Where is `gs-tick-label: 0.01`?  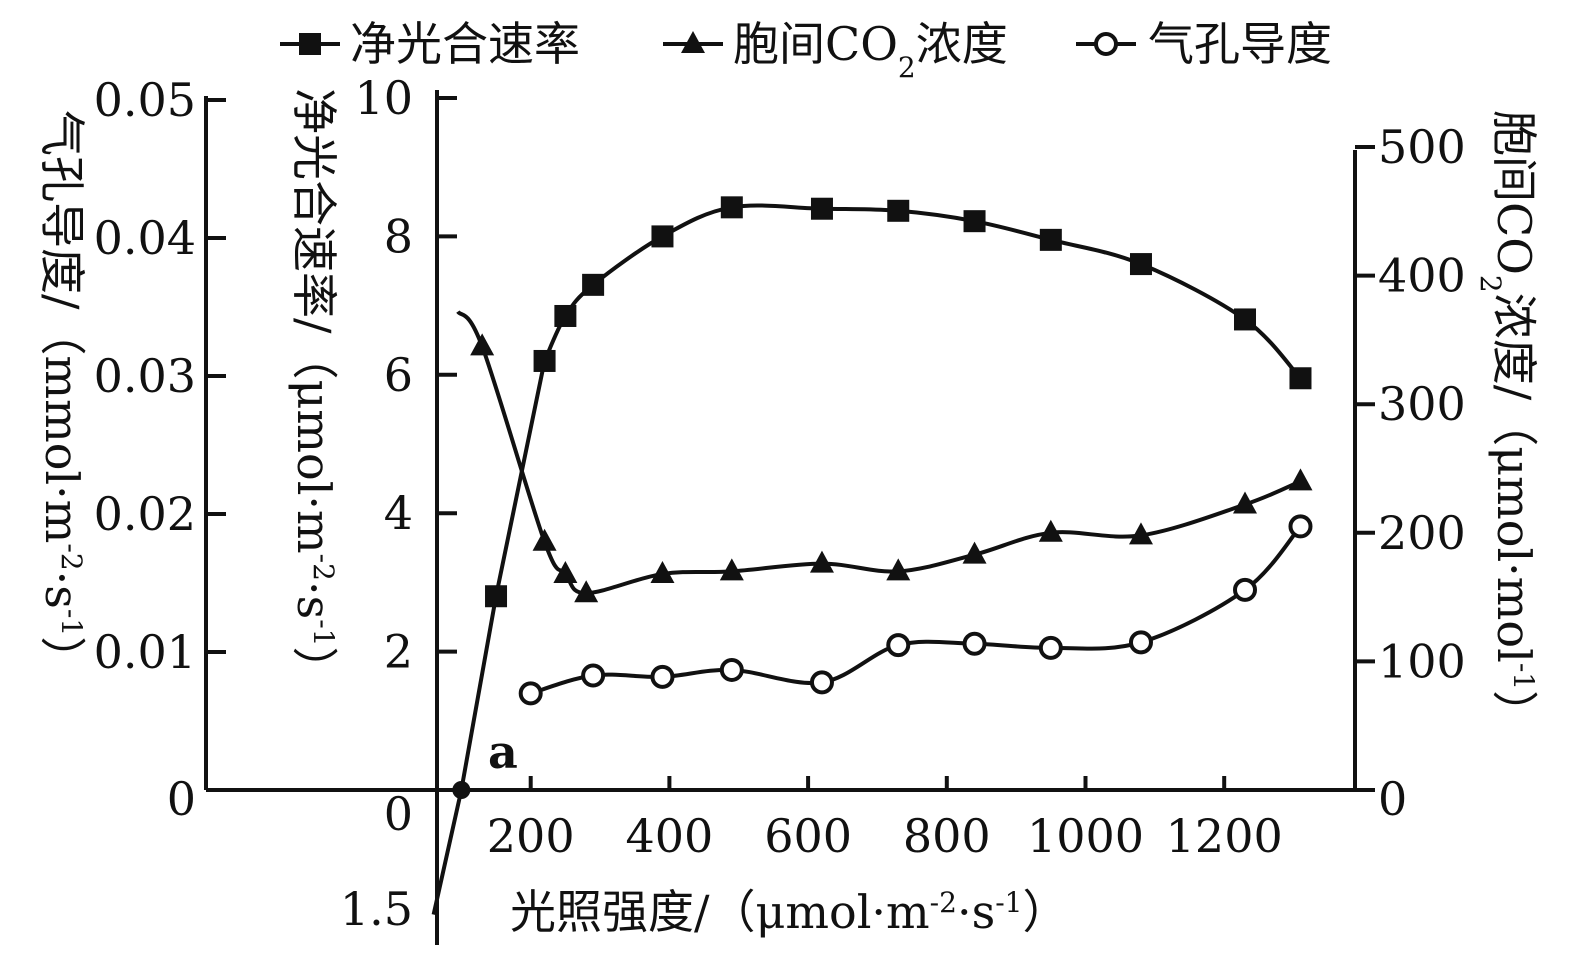
gs-tick-label: 0.01 is located at coordinates (145, 652).